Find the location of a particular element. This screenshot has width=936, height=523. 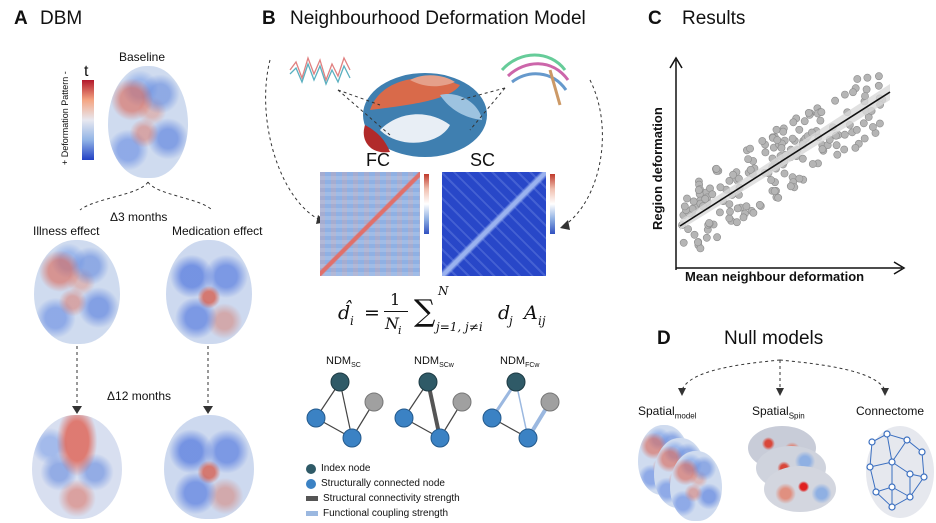

baseline-label: Baseline is located at coordinates (142, 57).